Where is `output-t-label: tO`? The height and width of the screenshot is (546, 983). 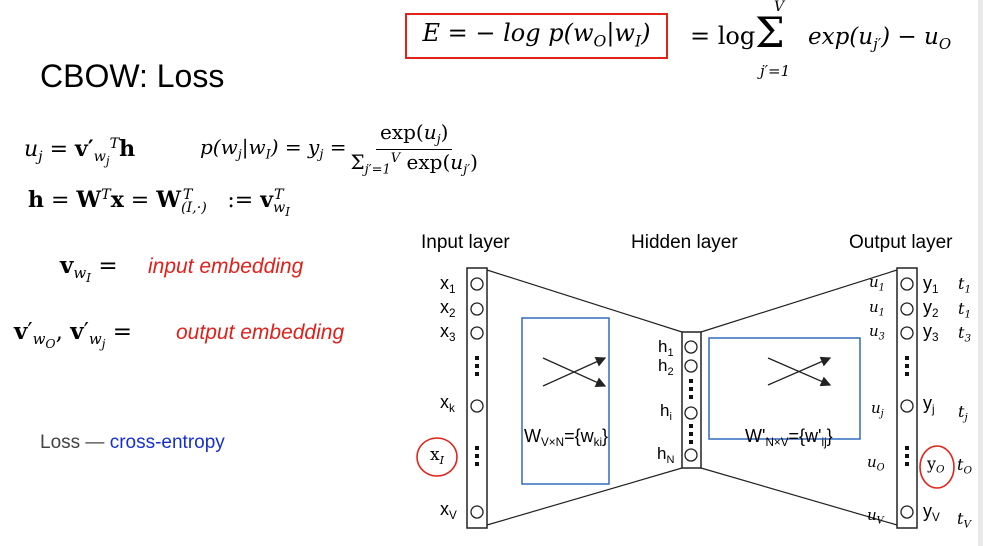 output-t-label: tO is located at coordinates (964, 466).